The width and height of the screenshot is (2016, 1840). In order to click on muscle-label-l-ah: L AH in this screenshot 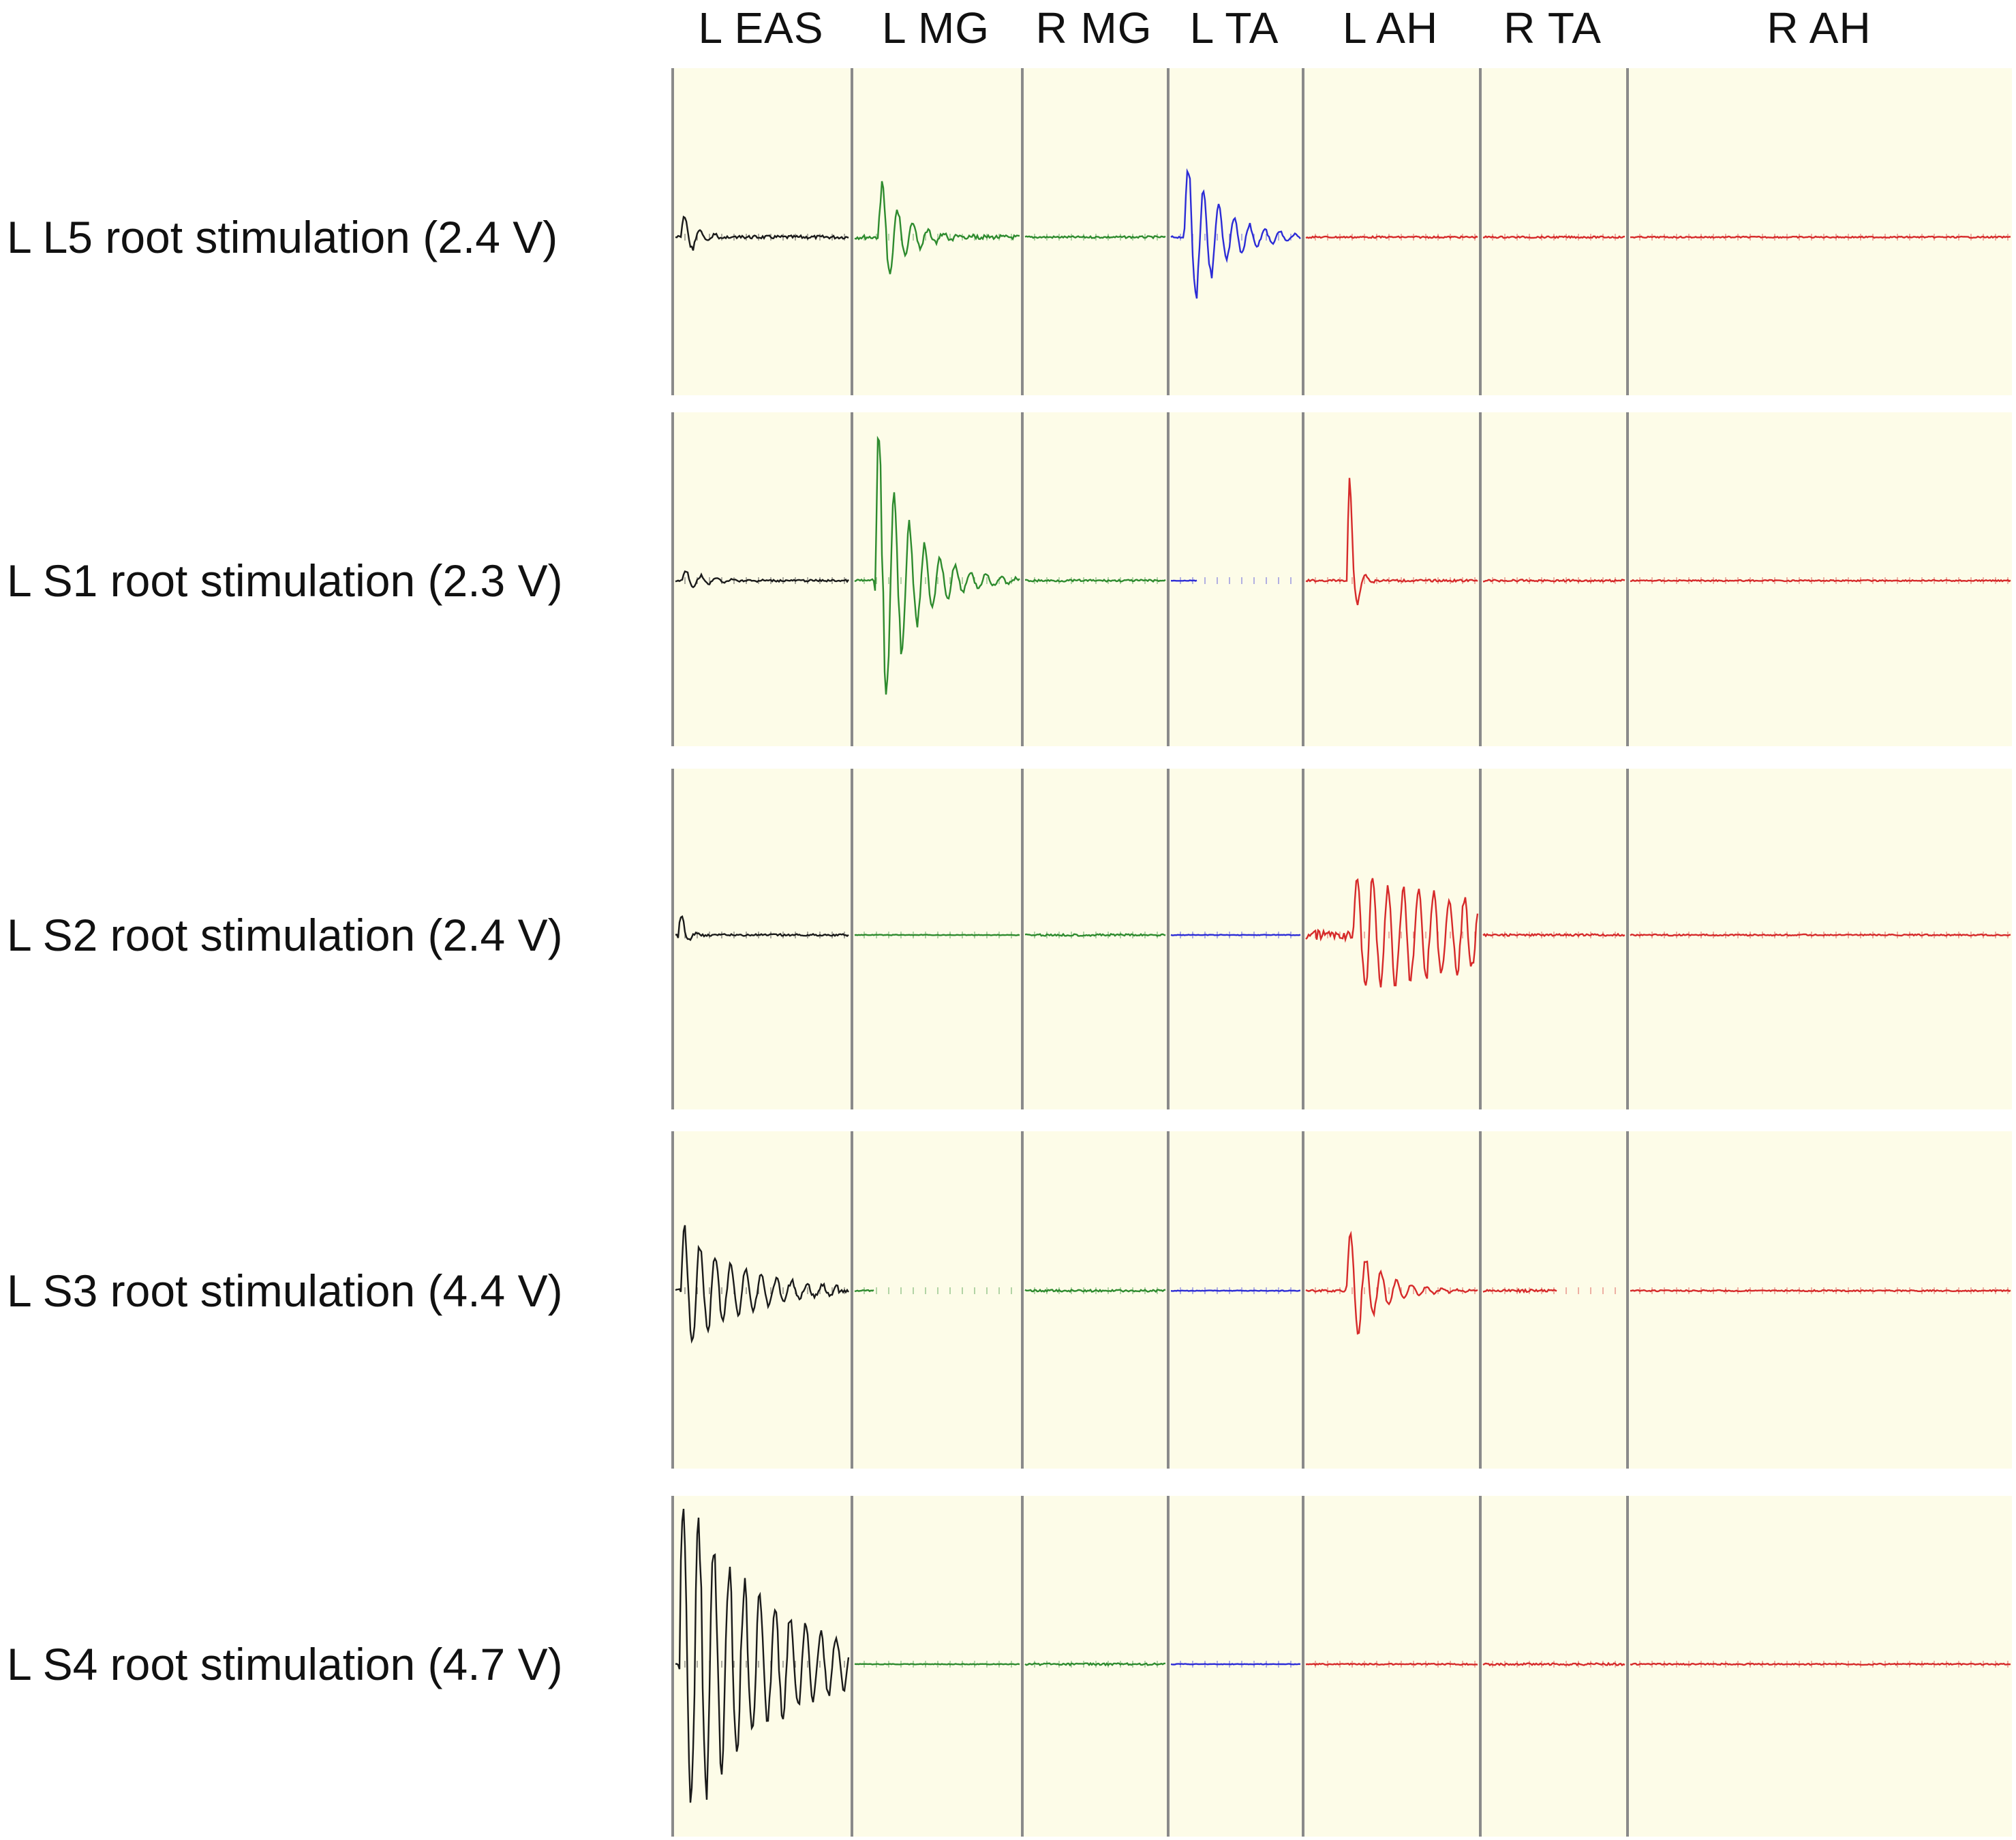, I will do `click(1390, 27)`.